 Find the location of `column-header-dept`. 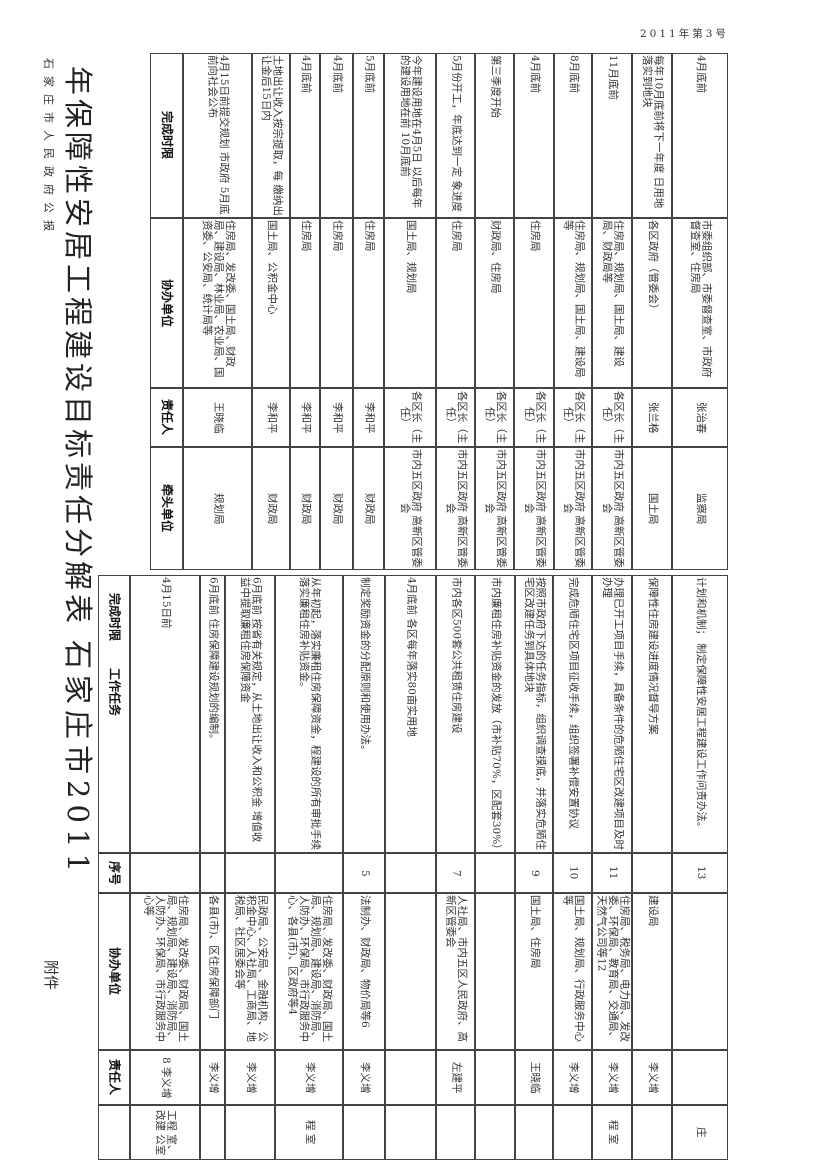

column-header-dept is located at coordinates (114, 1132).